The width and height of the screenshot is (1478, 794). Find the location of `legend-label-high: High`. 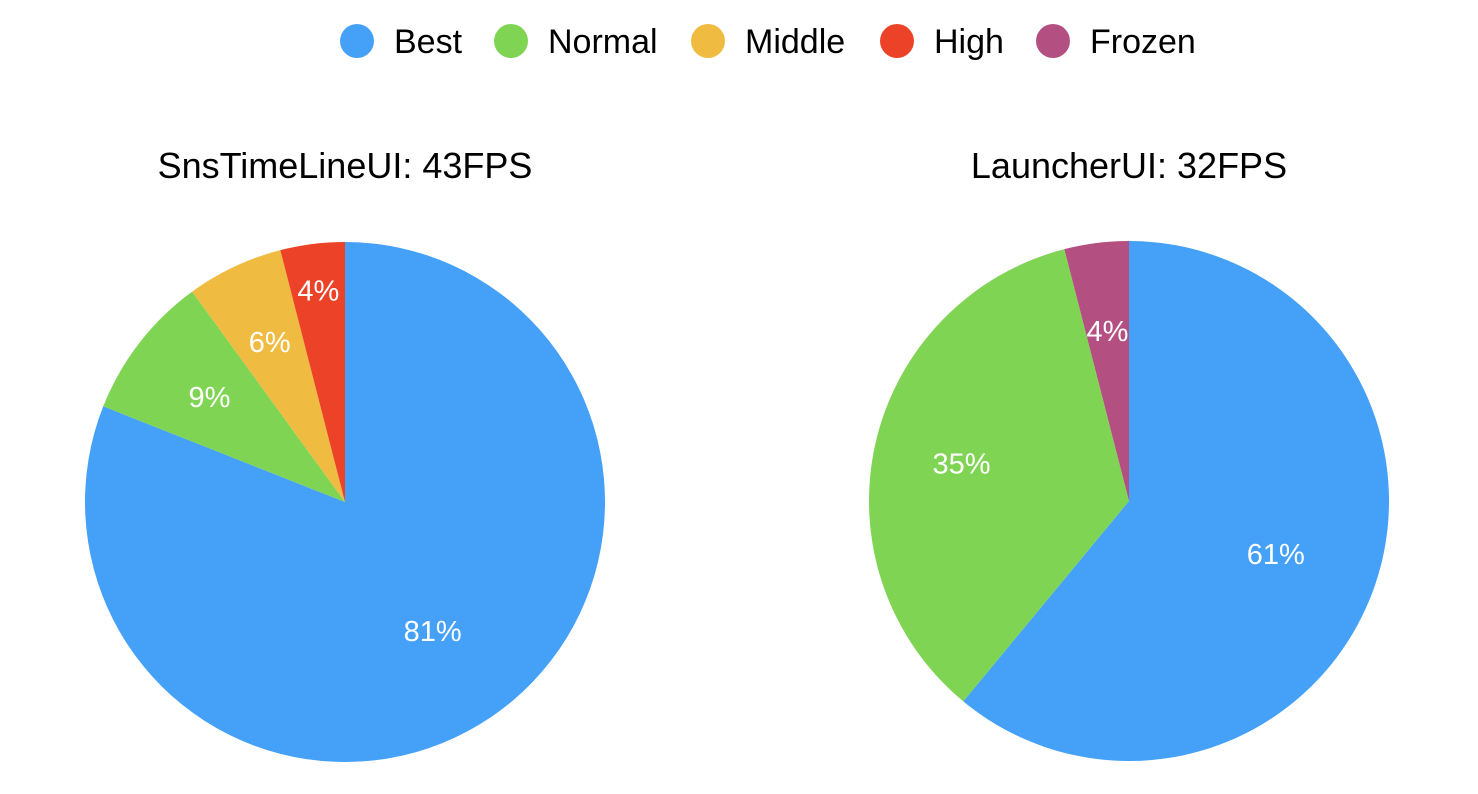

legend-label-high: High is located at coordinates (969, 42).